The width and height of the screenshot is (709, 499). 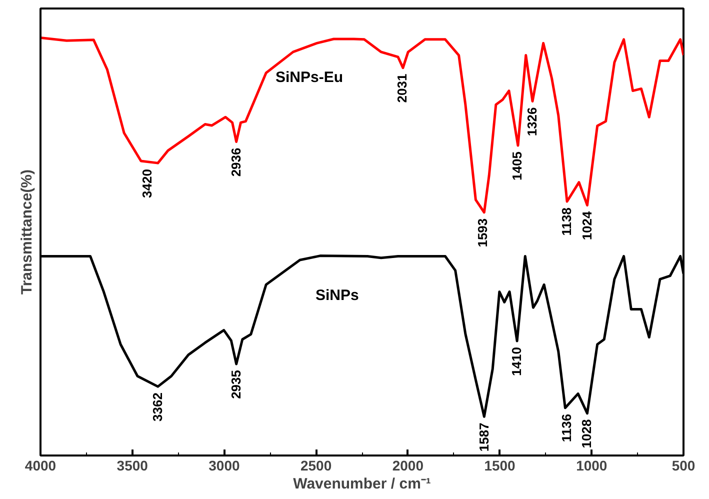 I want to click on annotation: 1587, so click(x=484, y=437).